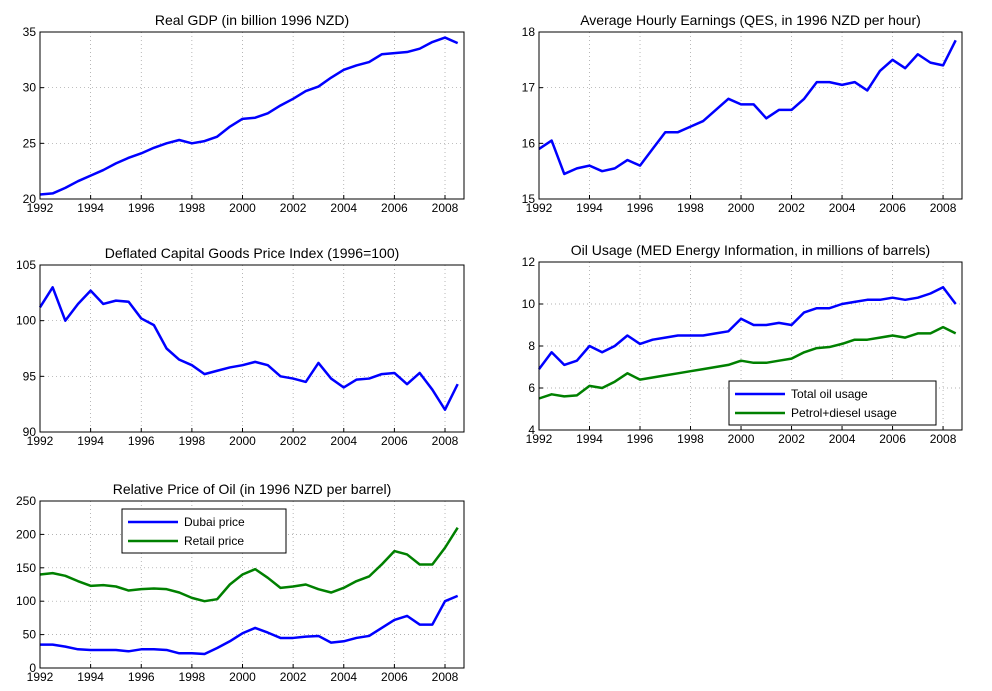  Describe the element at coordinates (26, 501) in the screenshot. I see `y-tick-label: 250` at that location.